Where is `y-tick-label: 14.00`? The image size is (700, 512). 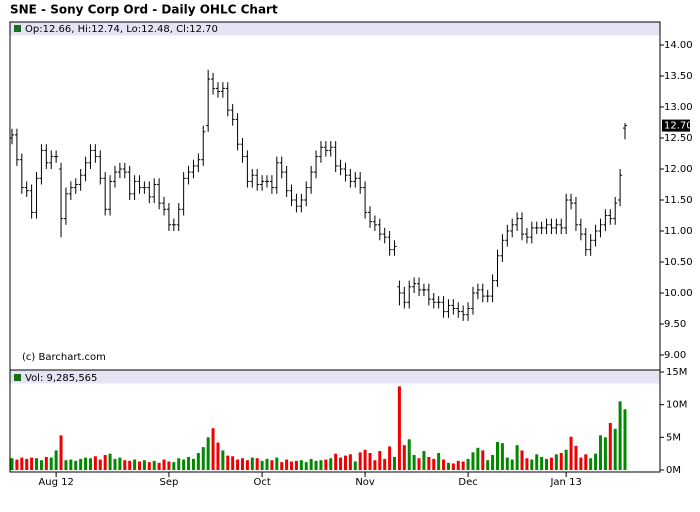 y-tick-label: 14.00 is located at coordinates (678, 45).